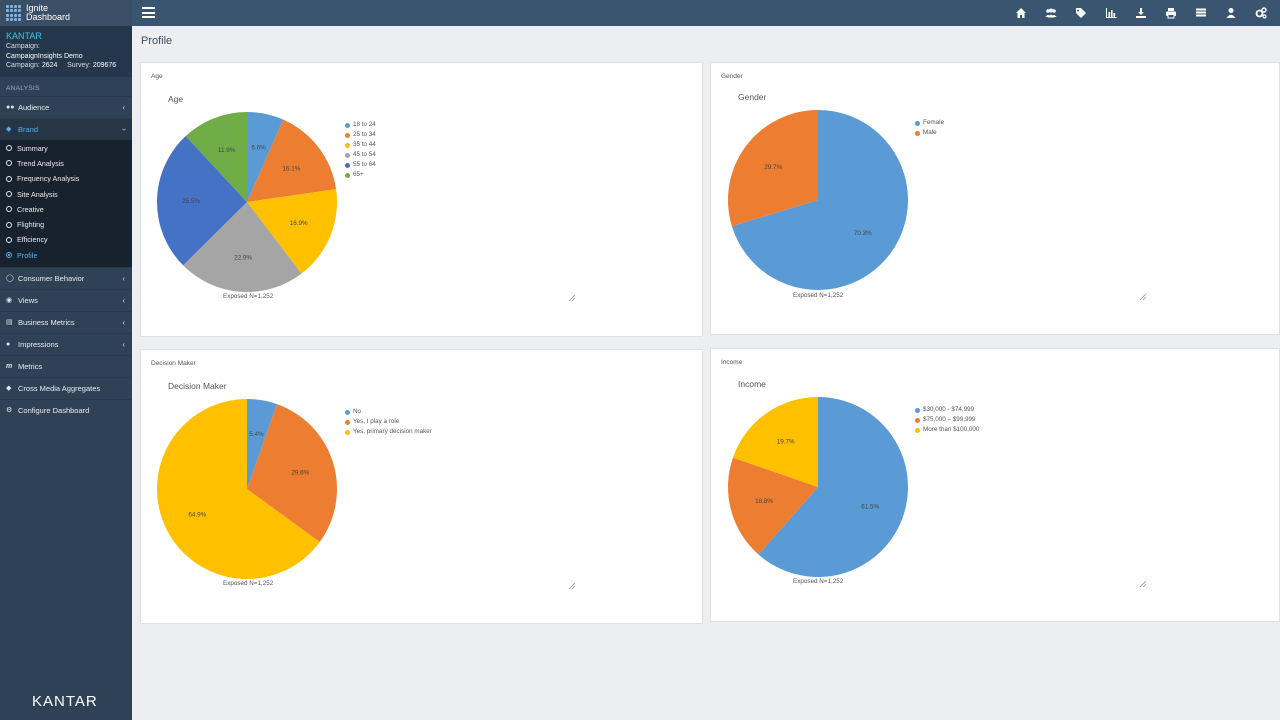 This screenshot has width=1280, height=720. I want to click on legend-label: 35 to 44, so click(364, 144).